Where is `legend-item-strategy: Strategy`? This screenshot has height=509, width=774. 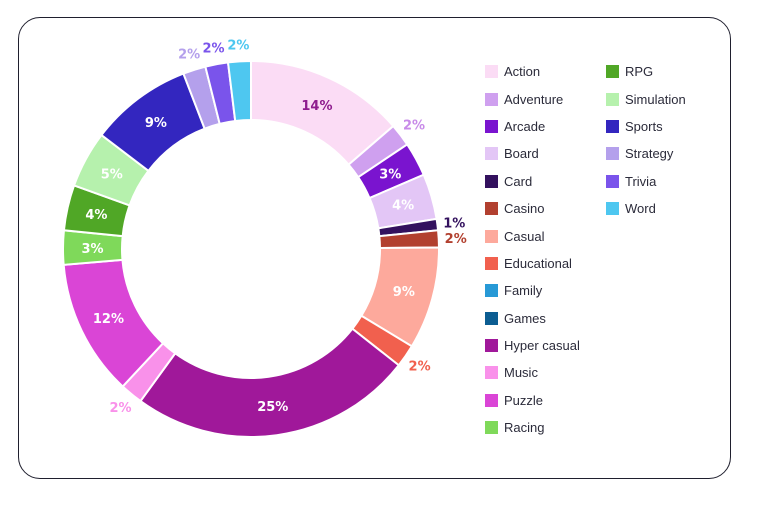 legend-item-strategy: Strategy is located at coordinates (646, 153).